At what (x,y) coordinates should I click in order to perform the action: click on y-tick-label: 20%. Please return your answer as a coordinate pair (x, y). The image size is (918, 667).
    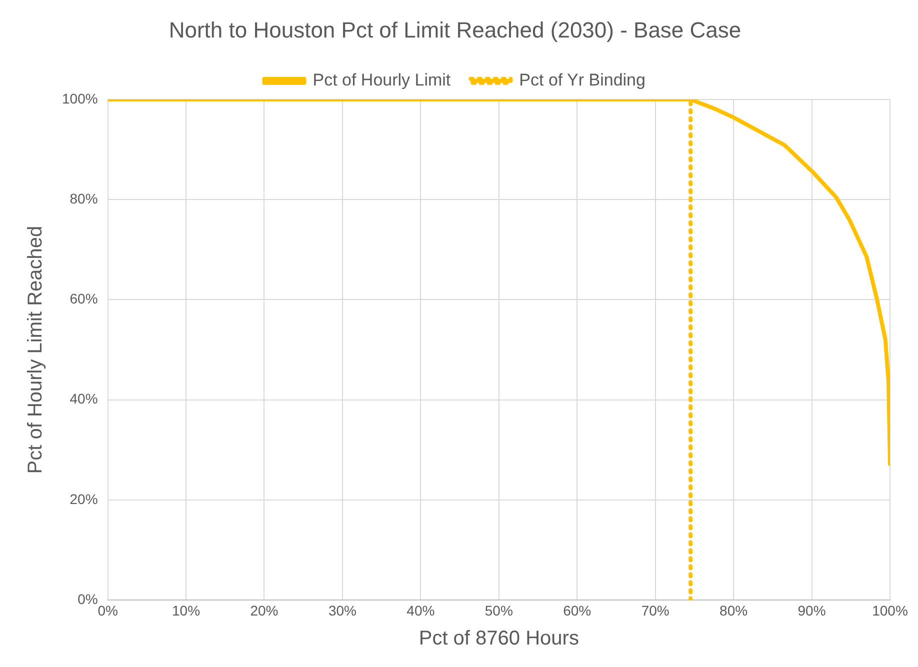
    Looking at the image, I should click on (84, 498).